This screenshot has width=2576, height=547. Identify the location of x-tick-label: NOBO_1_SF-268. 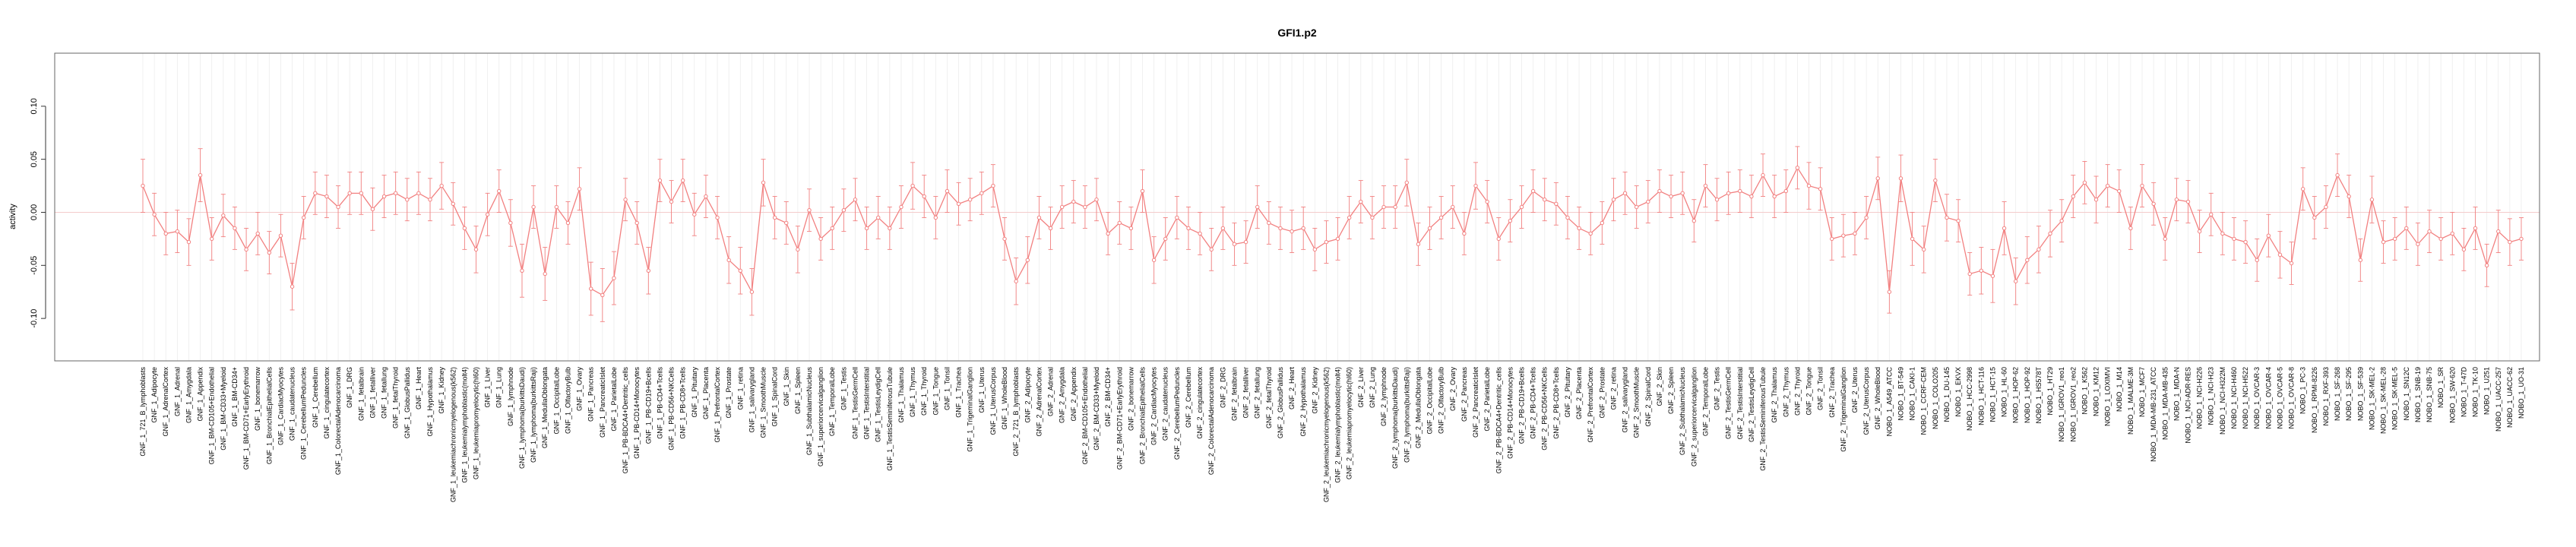
(2337, 394).